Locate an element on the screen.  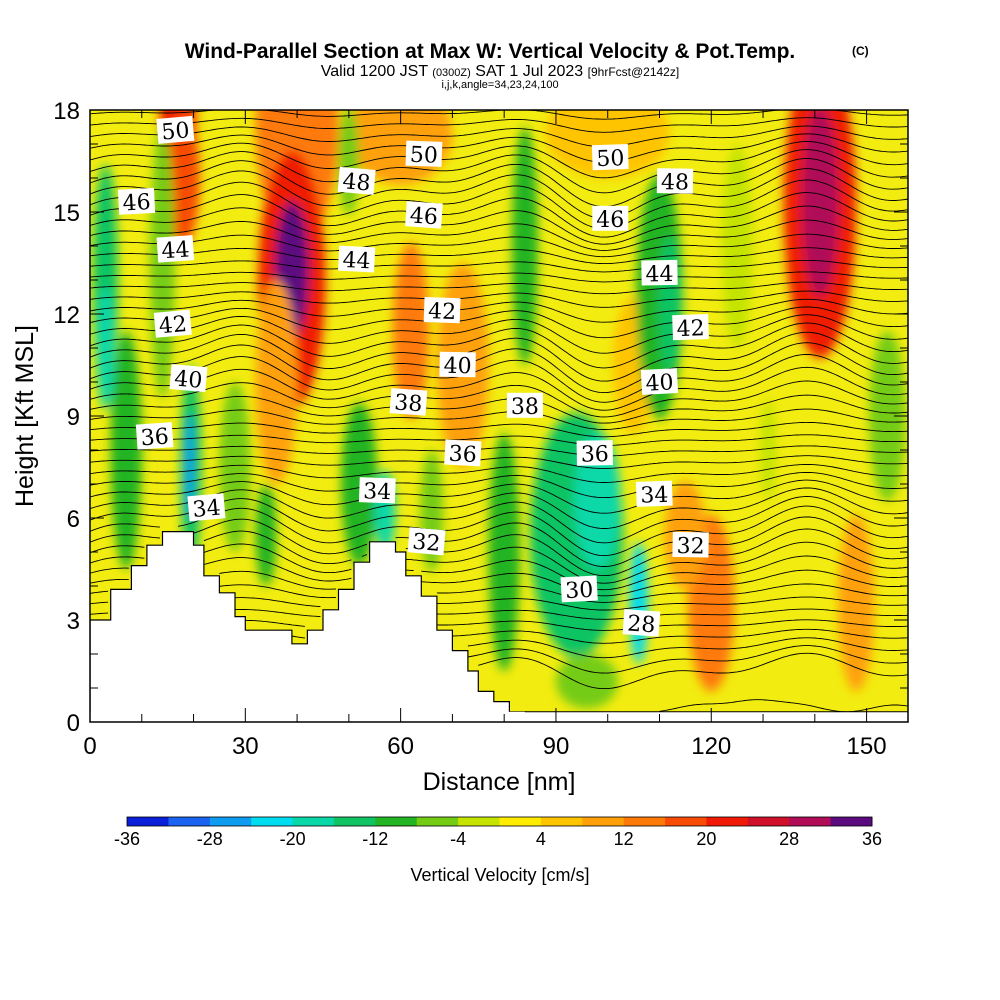
theta-label-text: 32 is located at coordinates (690, 546).